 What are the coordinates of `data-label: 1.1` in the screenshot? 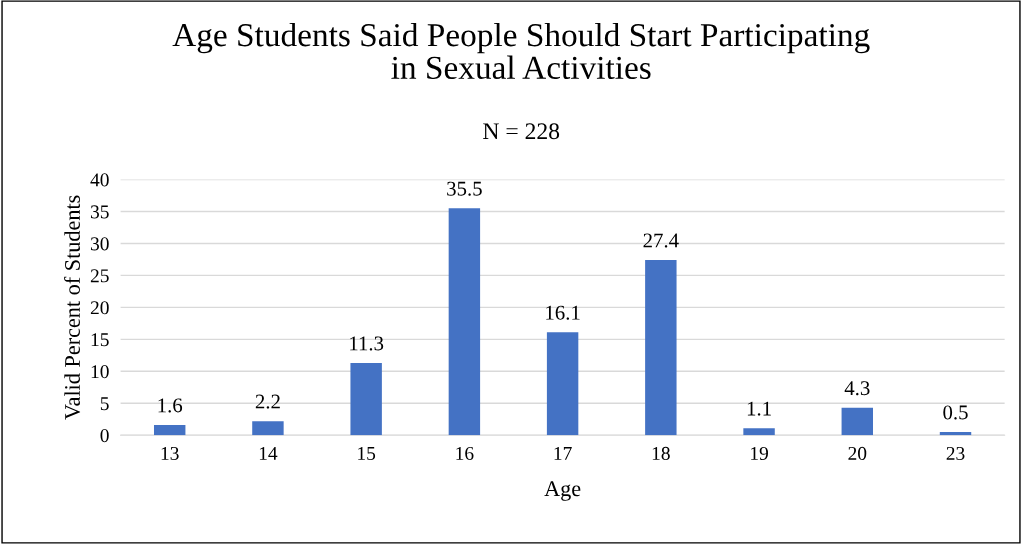 It's located at (759, 408).